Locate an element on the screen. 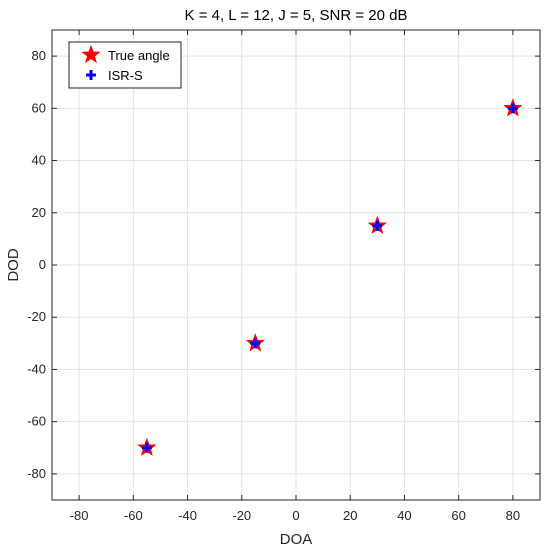 The height and width of the screenshot is (550, 549). x-tick-label: 0 is located at coordinates (295, 515).